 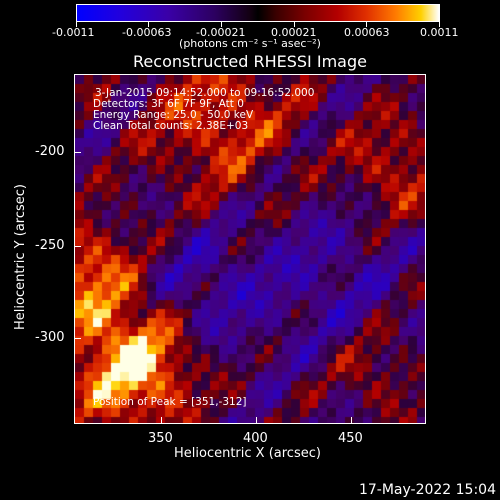 What do you see at coordinates (250, 43) in the screenshot?
I see `colorbar-units: (photons cm⁻² s⁻¹ asec⁻²)` at bounding box center [250, 43].